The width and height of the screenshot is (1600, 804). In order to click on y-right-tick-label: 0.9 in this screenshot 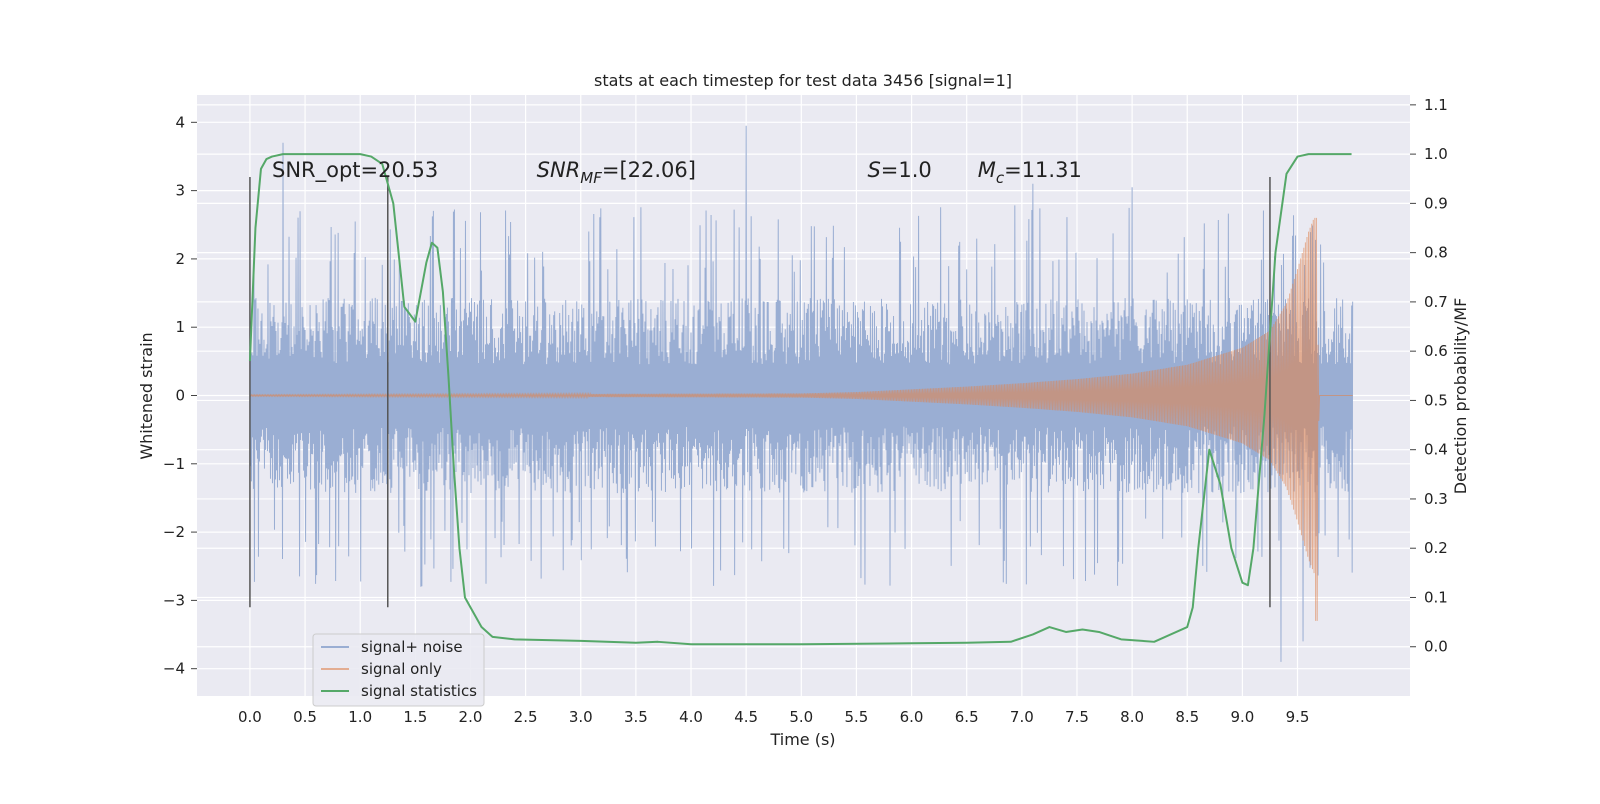, I will do `click(1436, 203)`.